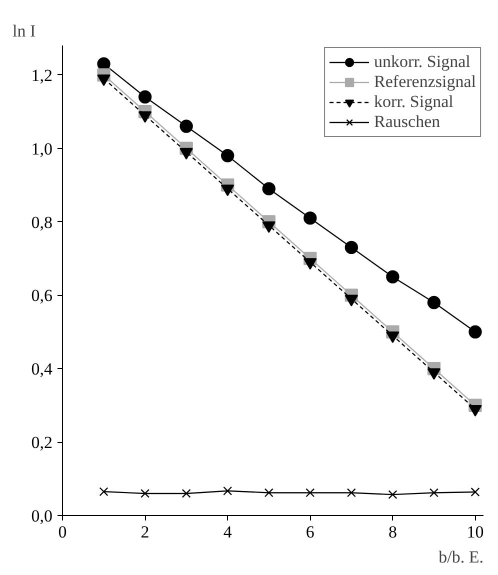 This screenshot has height=575, width=498. What do you see at coordinates (41, 148) in the screenshot?
I see `y-tick-label: 1,0` at bounding box center [41, 148].